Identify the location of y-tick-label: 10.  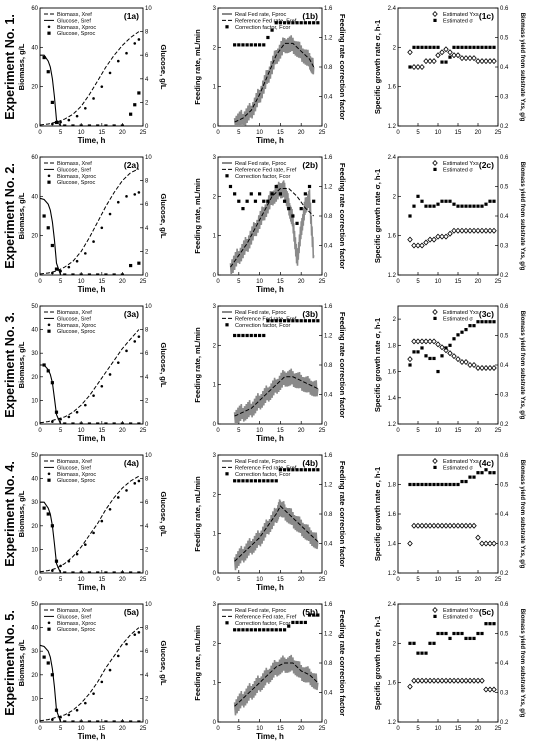
(34, 401).